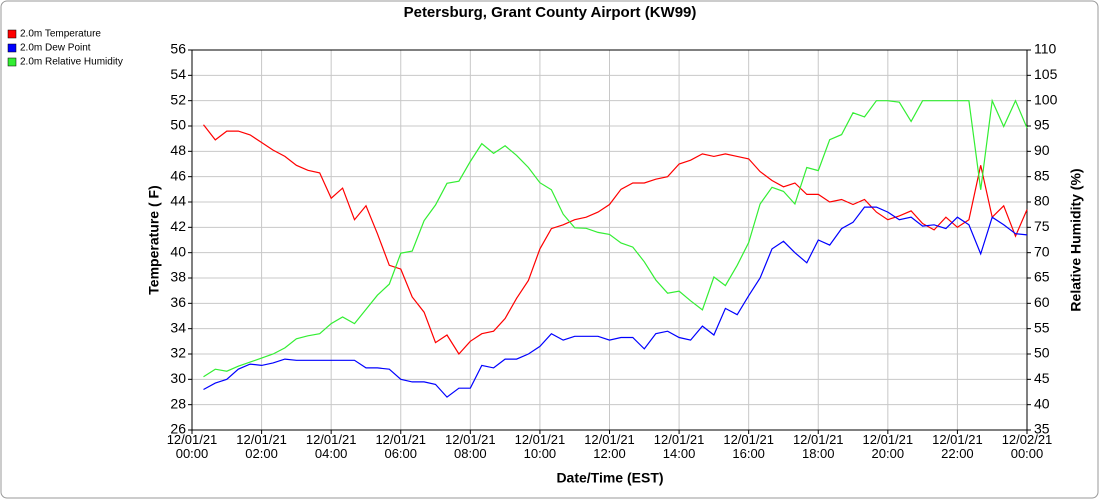 This screenshot has width=1100, height=500. Describe the element at coordinates (609, 478) in the screenshot. I see `x-axis-title: Date/Time (EST)` at that location.